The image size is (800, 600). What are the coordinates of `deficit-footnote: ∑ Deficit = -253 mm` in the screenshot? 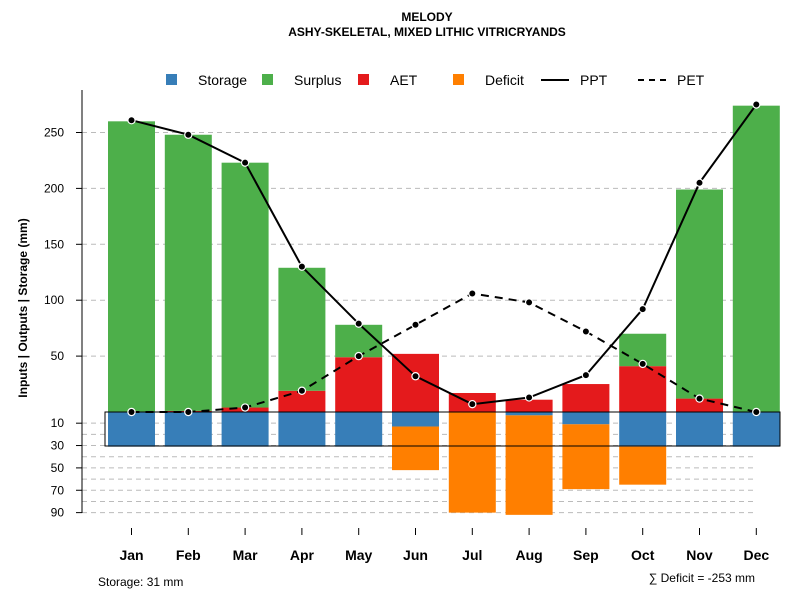 It's located at (702, 578).